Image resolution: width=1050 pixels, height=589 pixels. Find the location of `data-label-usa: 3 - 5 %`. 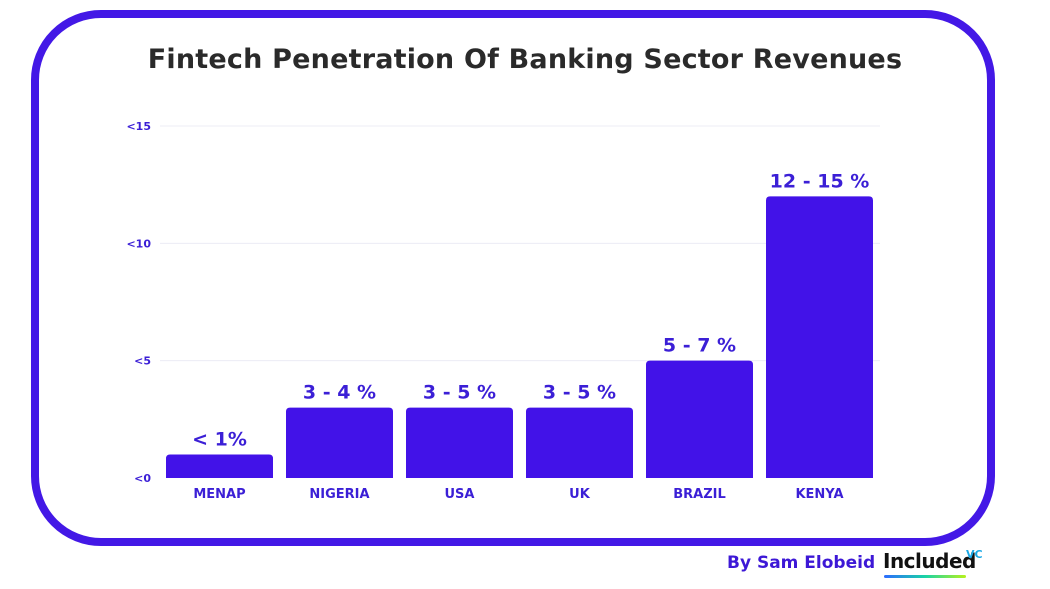

data-label-usa: 3 - 5 % is located at coordinates (459, 393).